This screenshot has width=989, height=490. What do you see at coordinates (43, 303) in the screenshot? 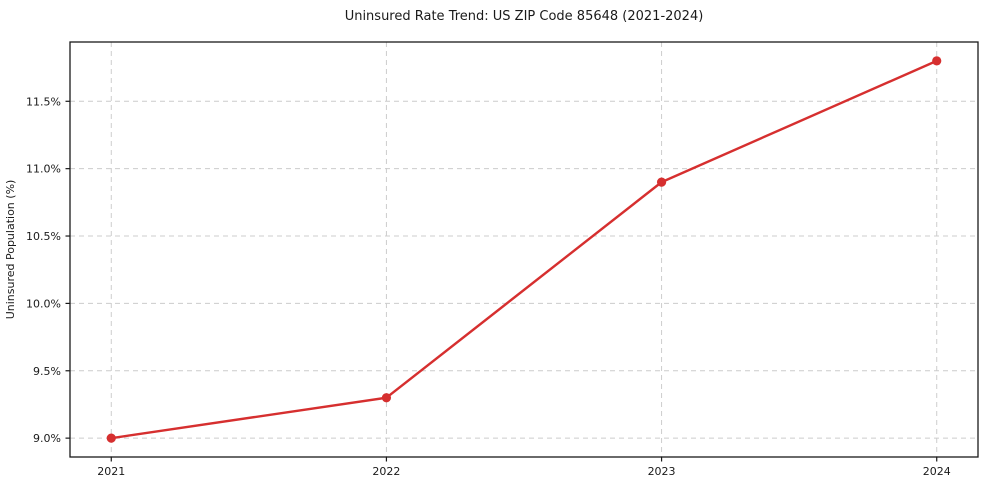
I see `y-tick-label: 10.0%` at bounding box center [43, 303].